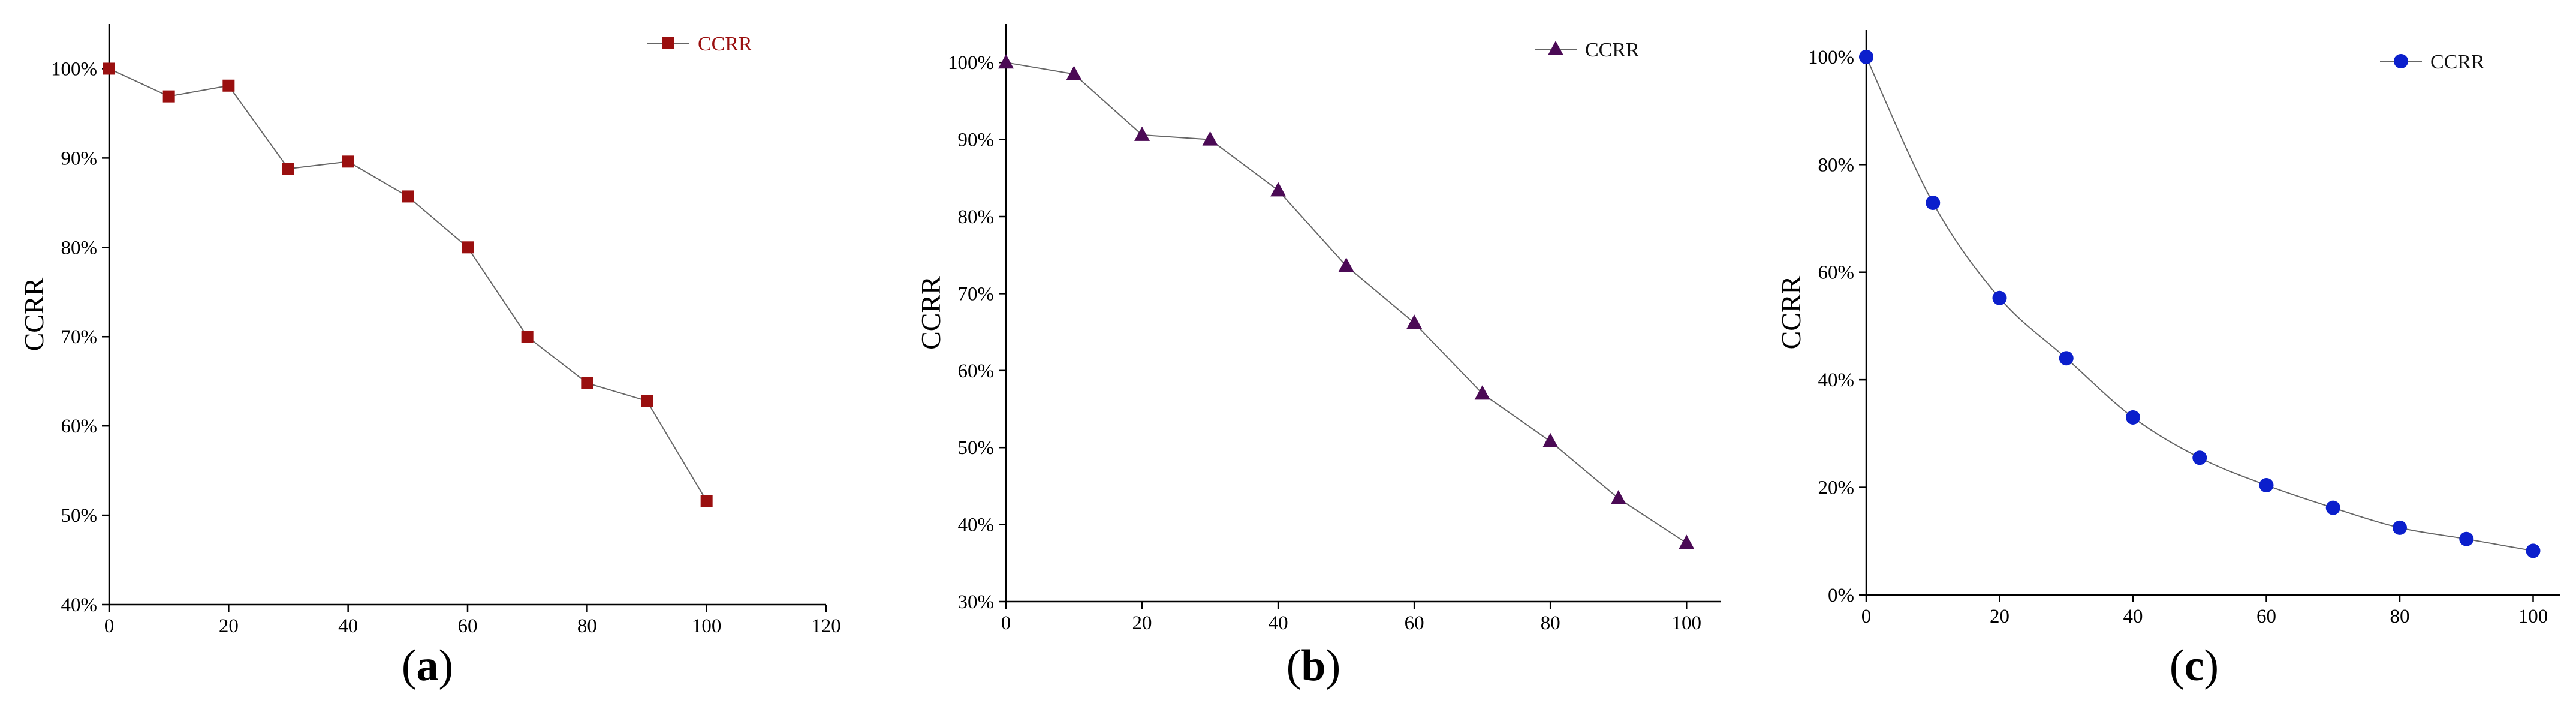 The height and width of the screenshot is (715, 2576). I want to click on x-tick-label: 120, so click(826, 626).